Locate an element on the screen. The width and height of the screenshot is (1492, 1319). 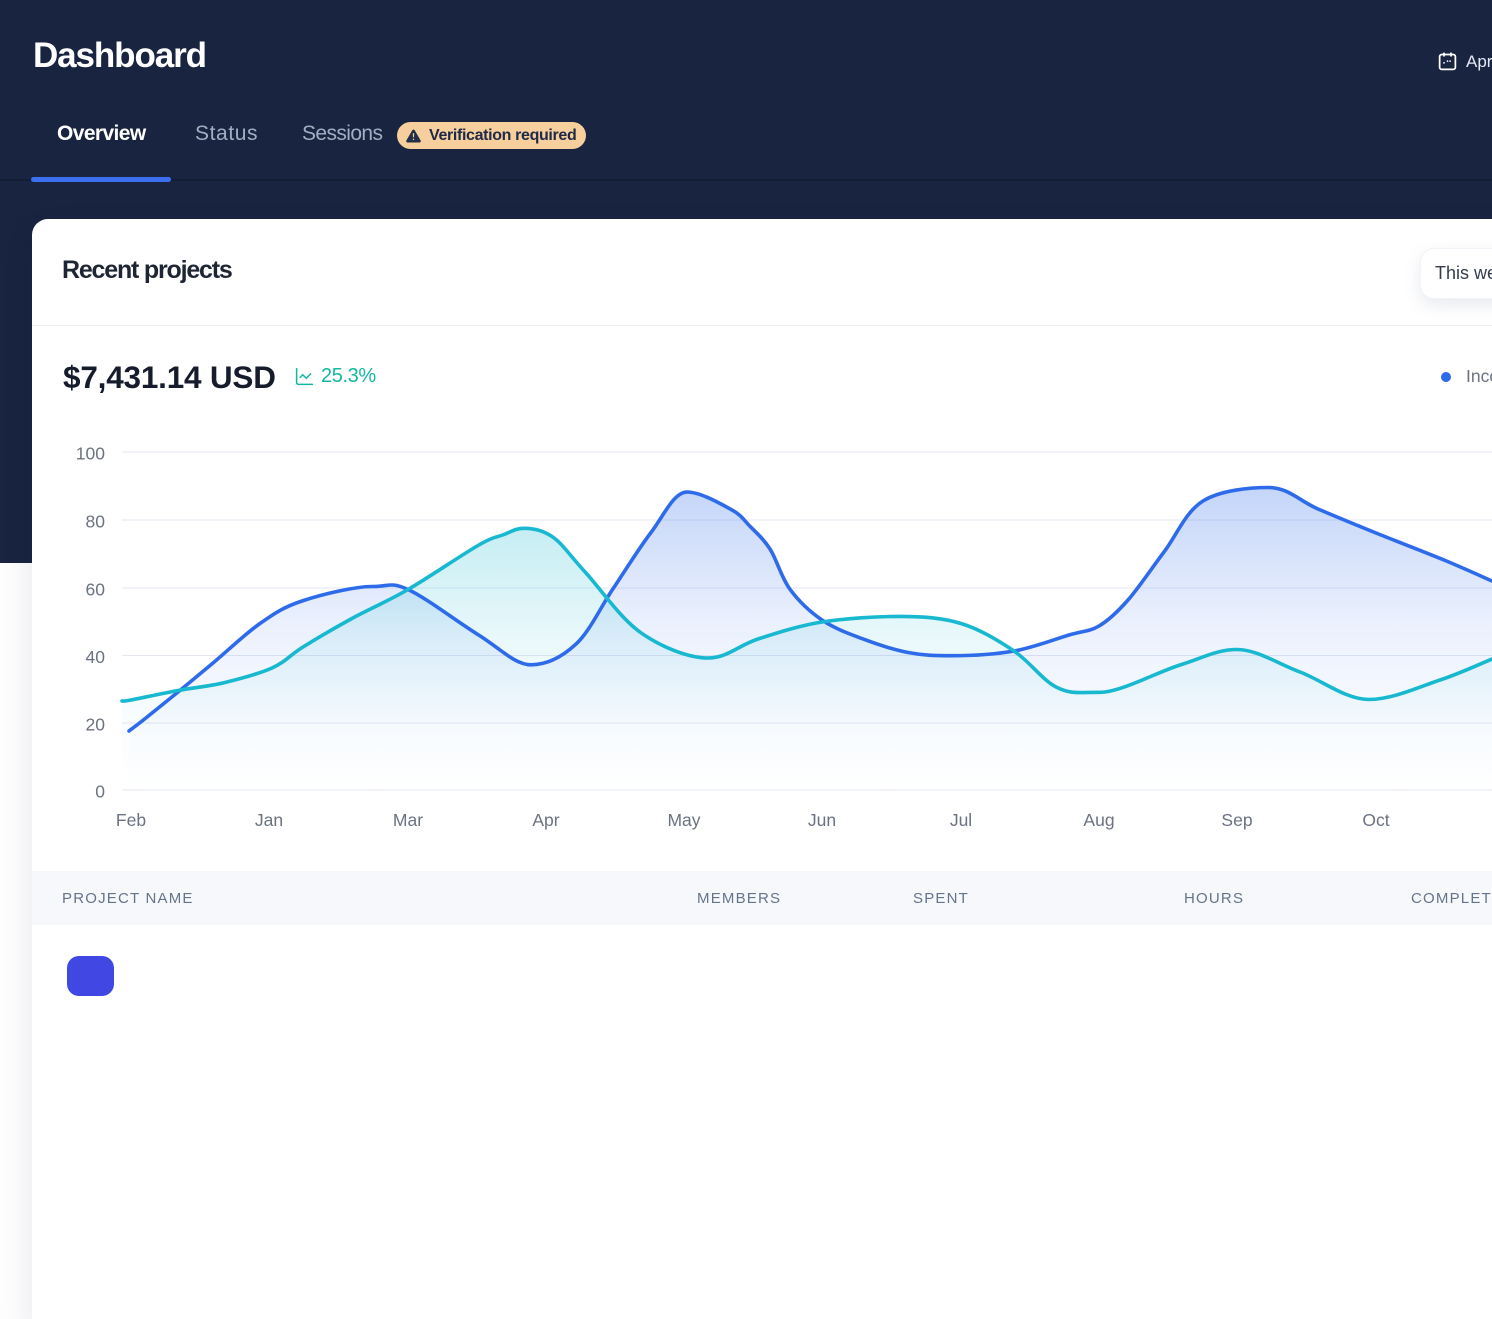
svg-text: 80 is located at coordinates (96, 522).